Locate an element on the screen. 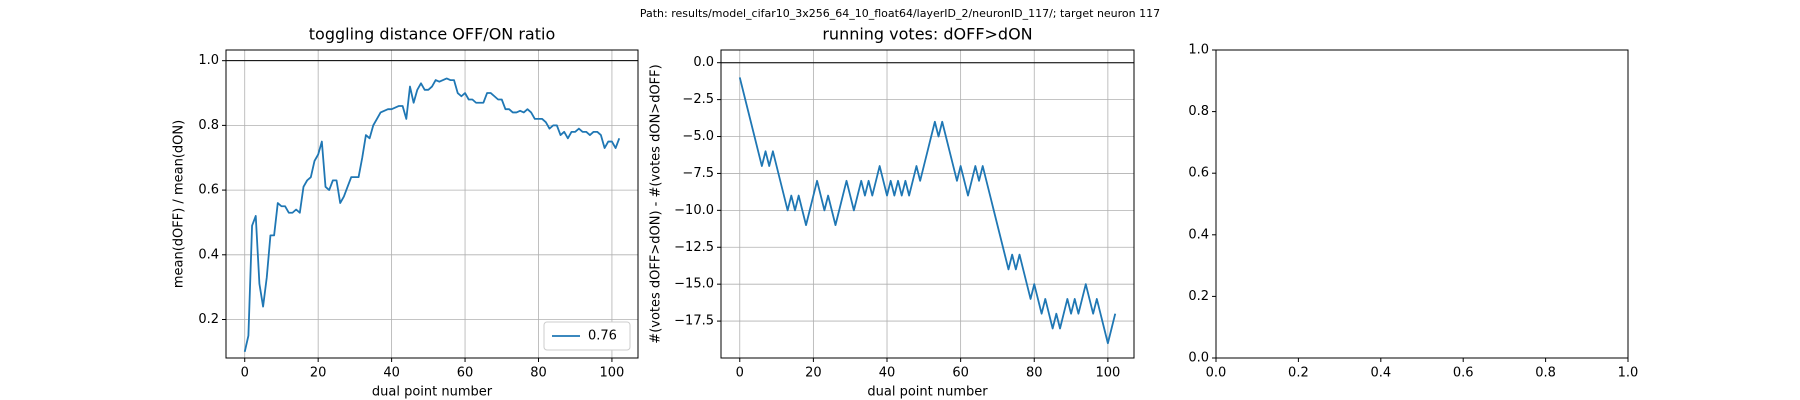 The width and height of the screenshot is (1800, 400). chart-title: running votes: dOFF>dON is located at coordinates (927, 34).